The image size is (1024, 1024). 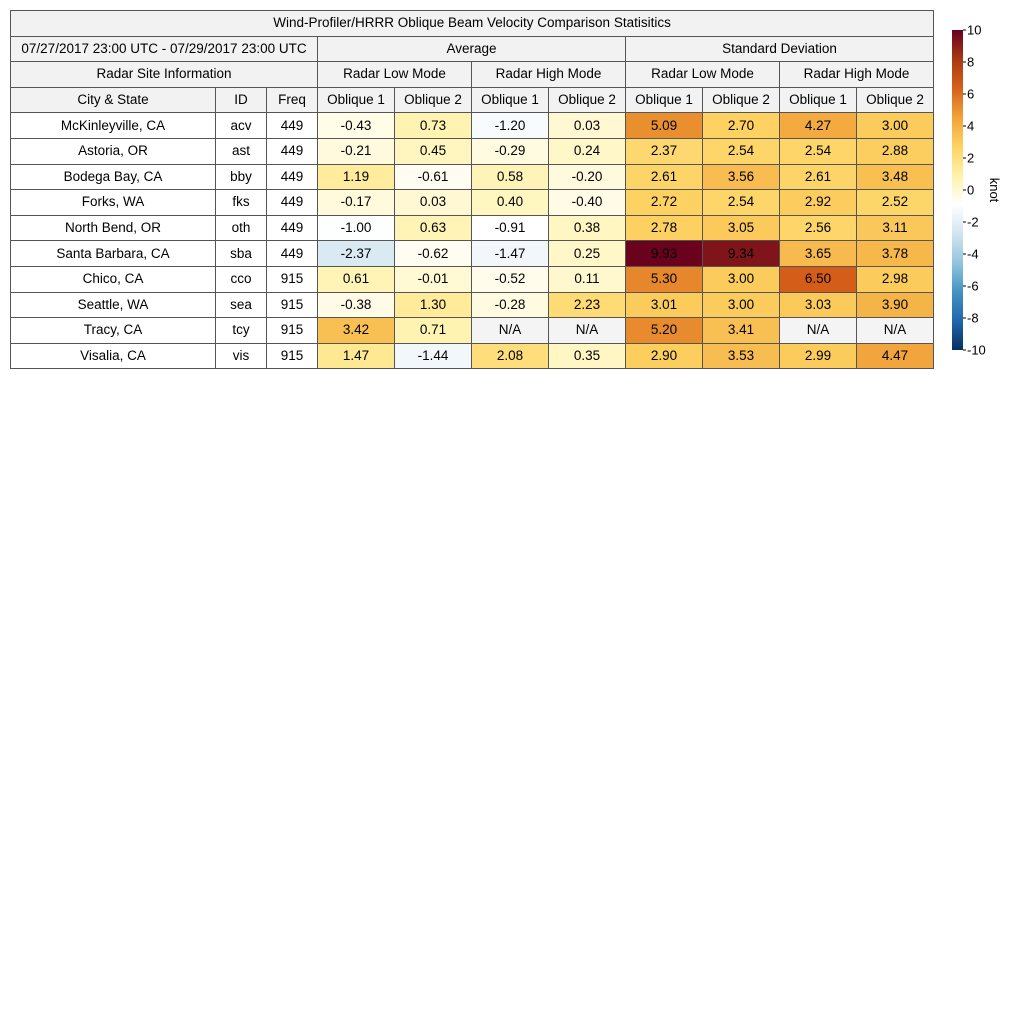 I want to click on value-cell: 2.98, so click(x=895, y=279).